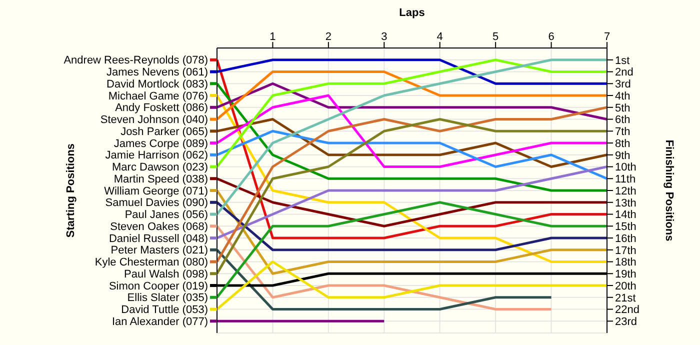 This screenshot has width=700, height=345. What do you see at coordinates (164, 310) in the screenshot?
I see `legend-label: David Tuttle (053)` at bounding box center [164, 310].